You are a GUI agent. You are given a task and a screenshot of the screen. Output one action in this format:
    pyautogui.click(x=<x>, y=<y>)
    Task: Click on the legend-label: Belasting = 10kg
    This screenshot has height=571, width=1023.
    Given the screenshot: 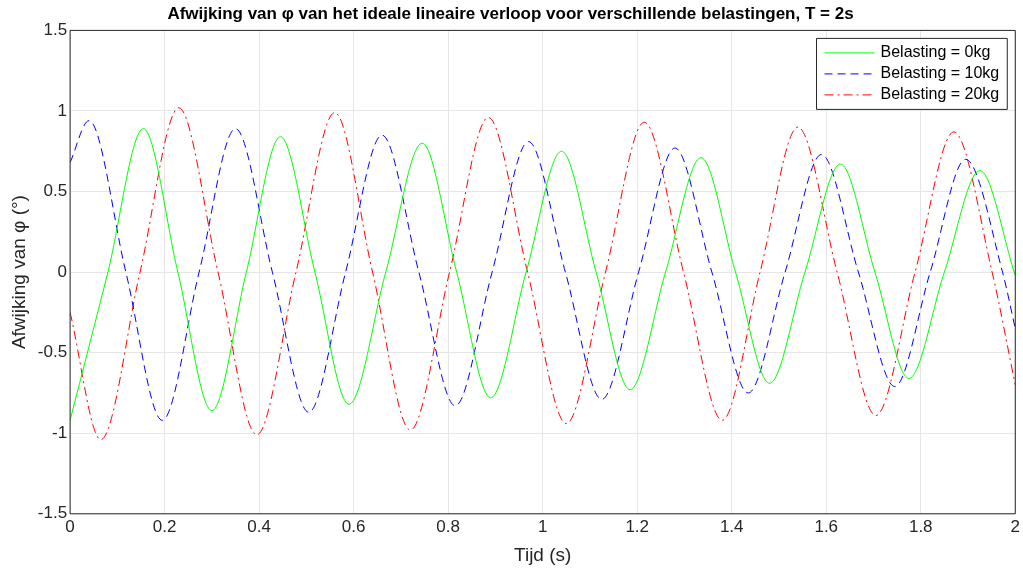 What is the action you would take?
    pyautogui.click(x=940, y=73)
    